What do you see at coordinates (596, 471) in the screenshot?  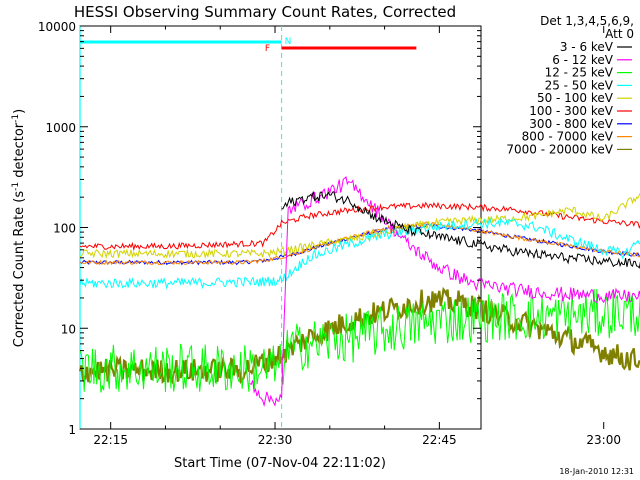 I see `generation-timestamp: 18-Jan-2010 12:31` at bounding box center [596, 471].